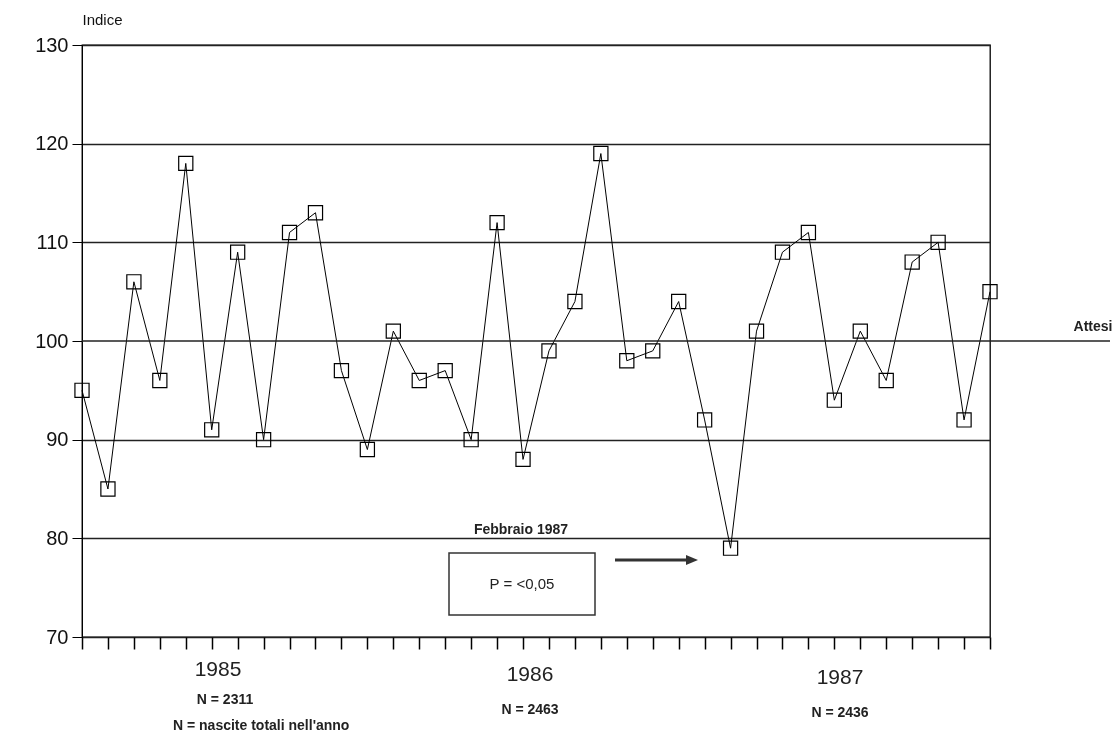 This screenshot has width=1115, height=742. Describe the element at coordinates (261, 725) in the screenshot. I see `text: N = nascite totali nell'anno` at that location.